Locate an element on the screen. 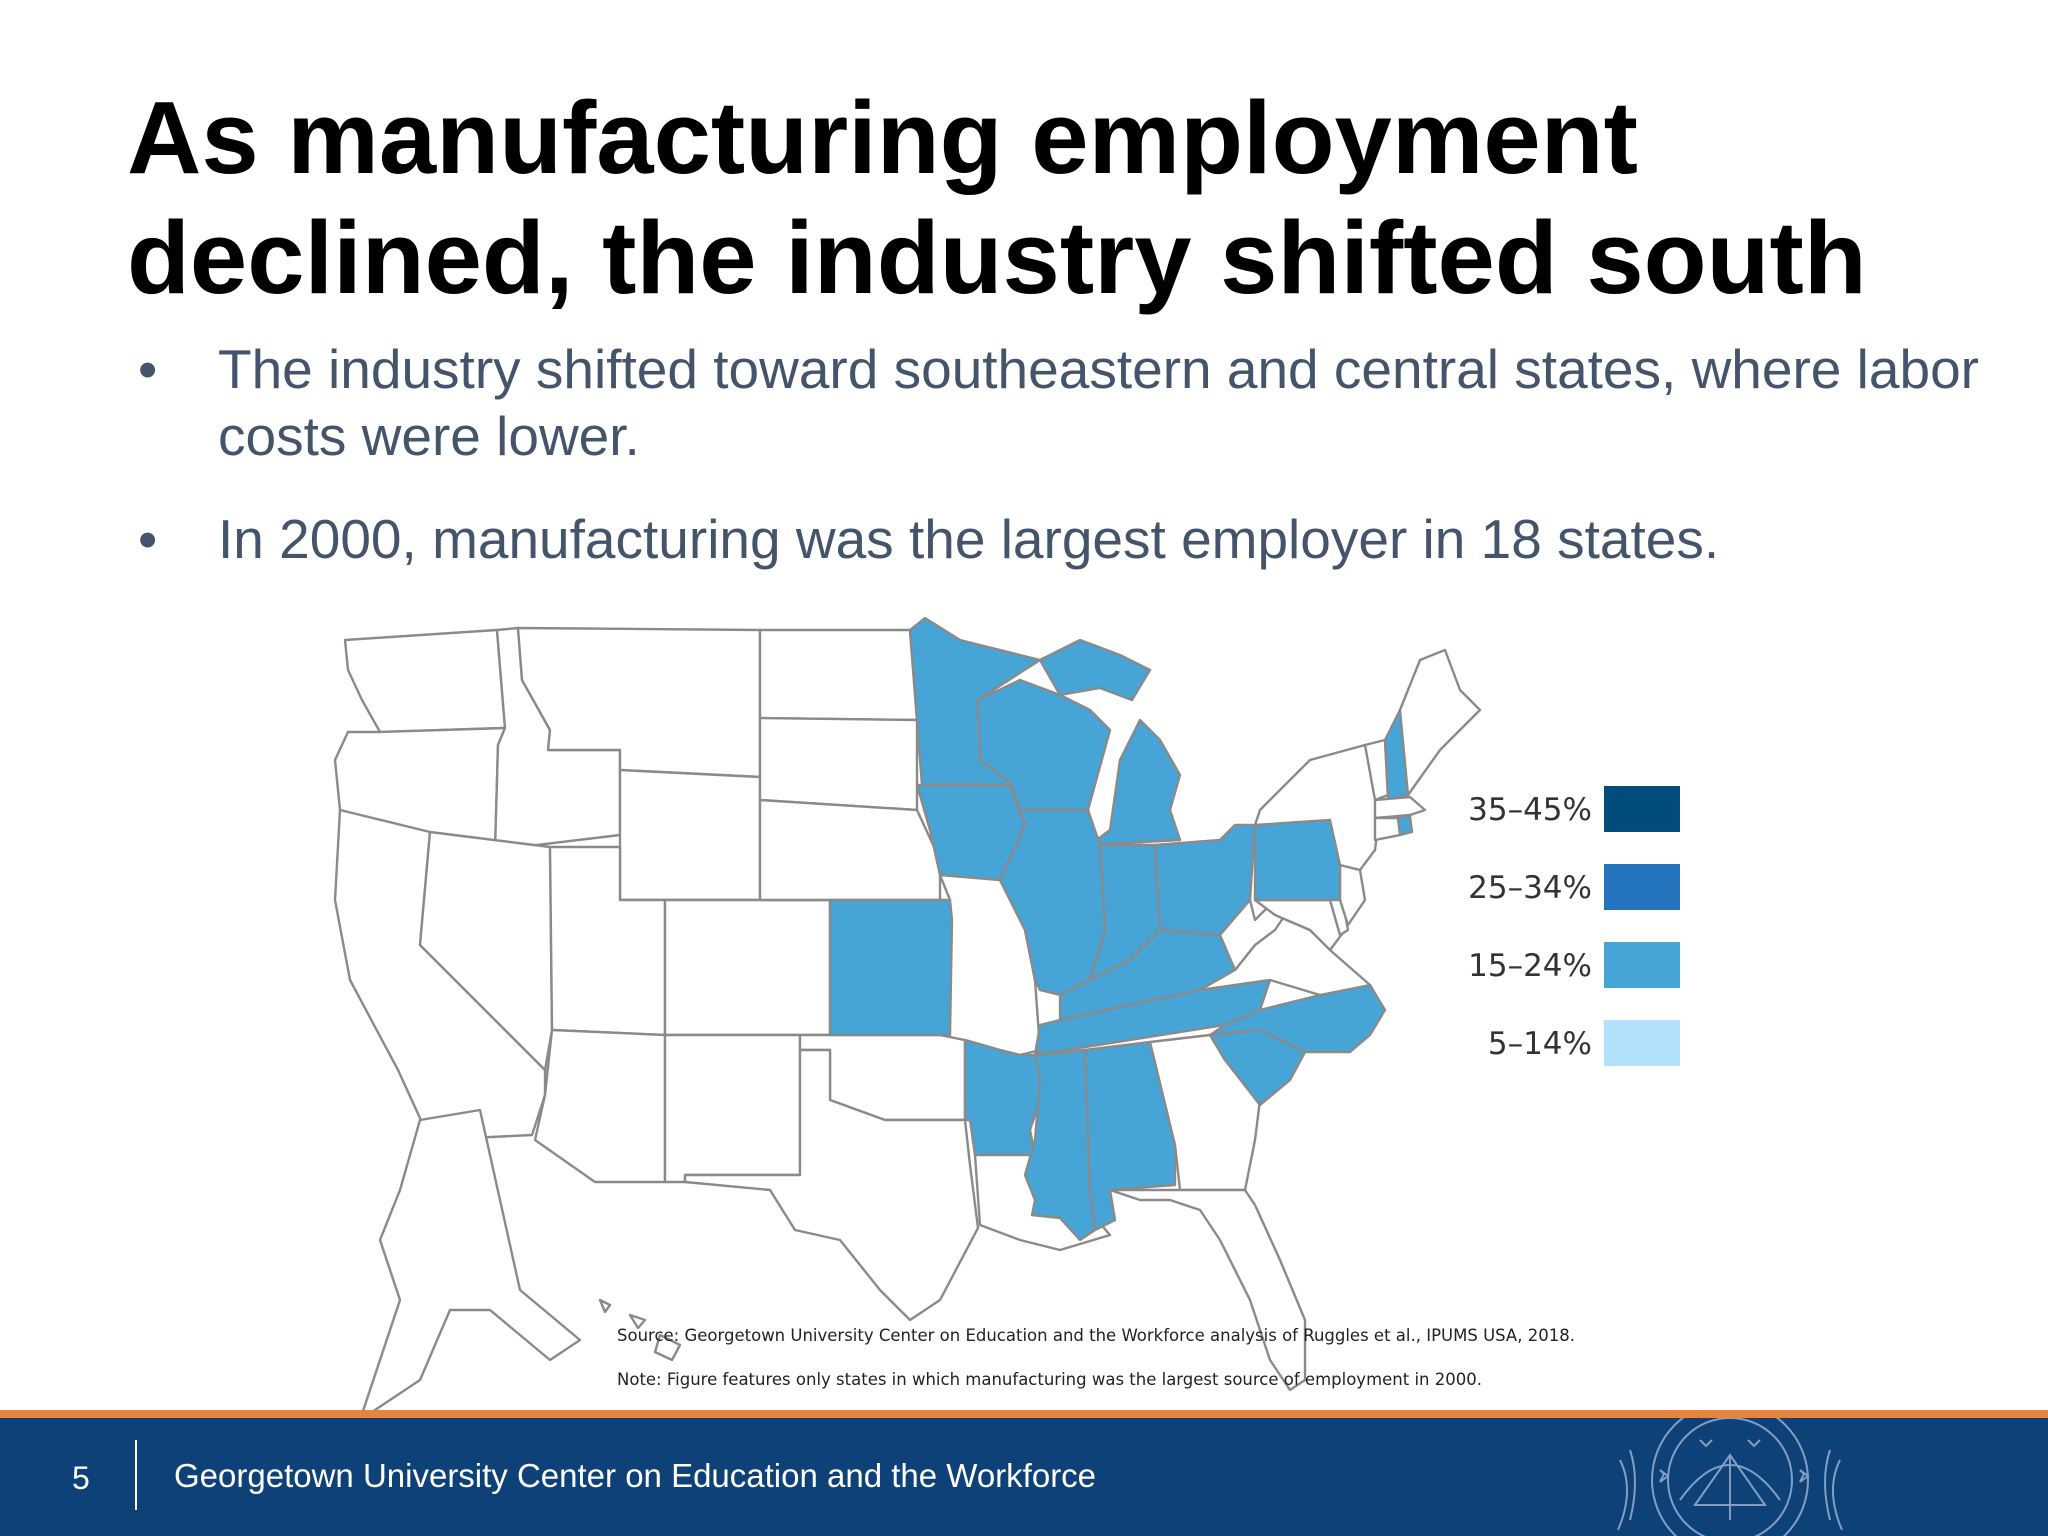 Image resolution: width=2048 pixels, height=1536 pixels. state-kansas is located at coordinates (891, 967).